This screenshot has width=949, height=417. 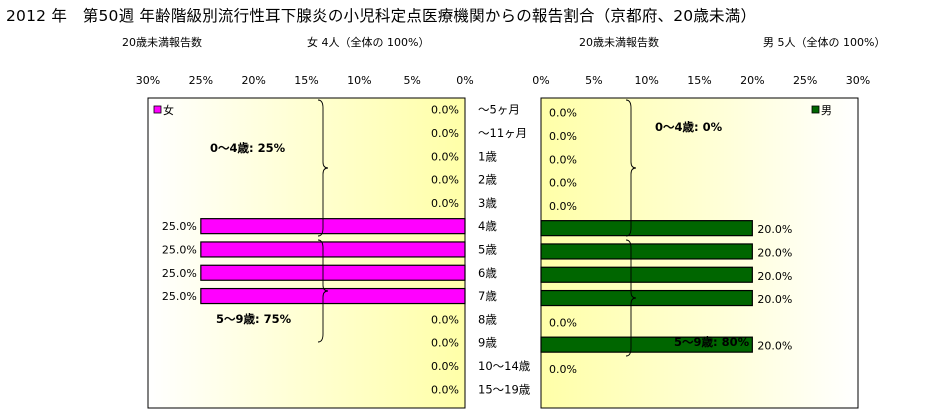 I want to click on male-axis-tick: 25%, so click(x=805, y=80).